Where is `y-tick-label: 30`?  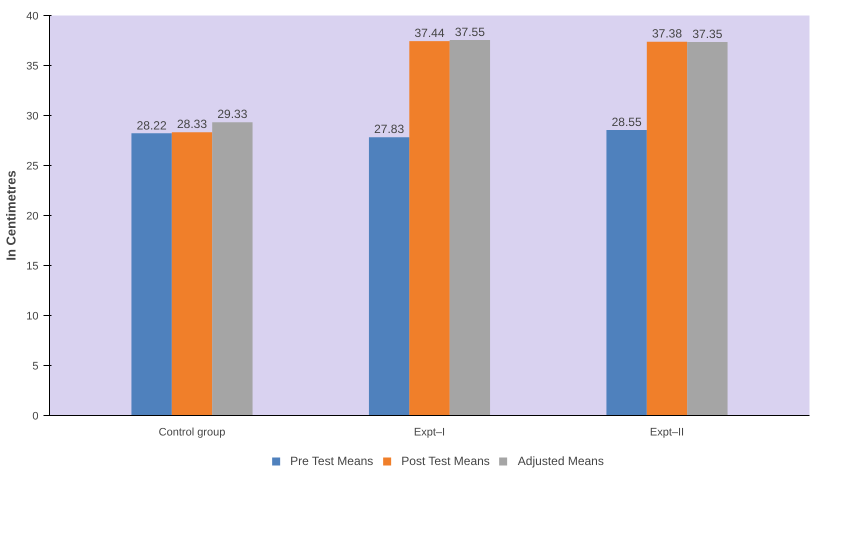 y-tick-label: 30 is located at coordinates (32, 116).